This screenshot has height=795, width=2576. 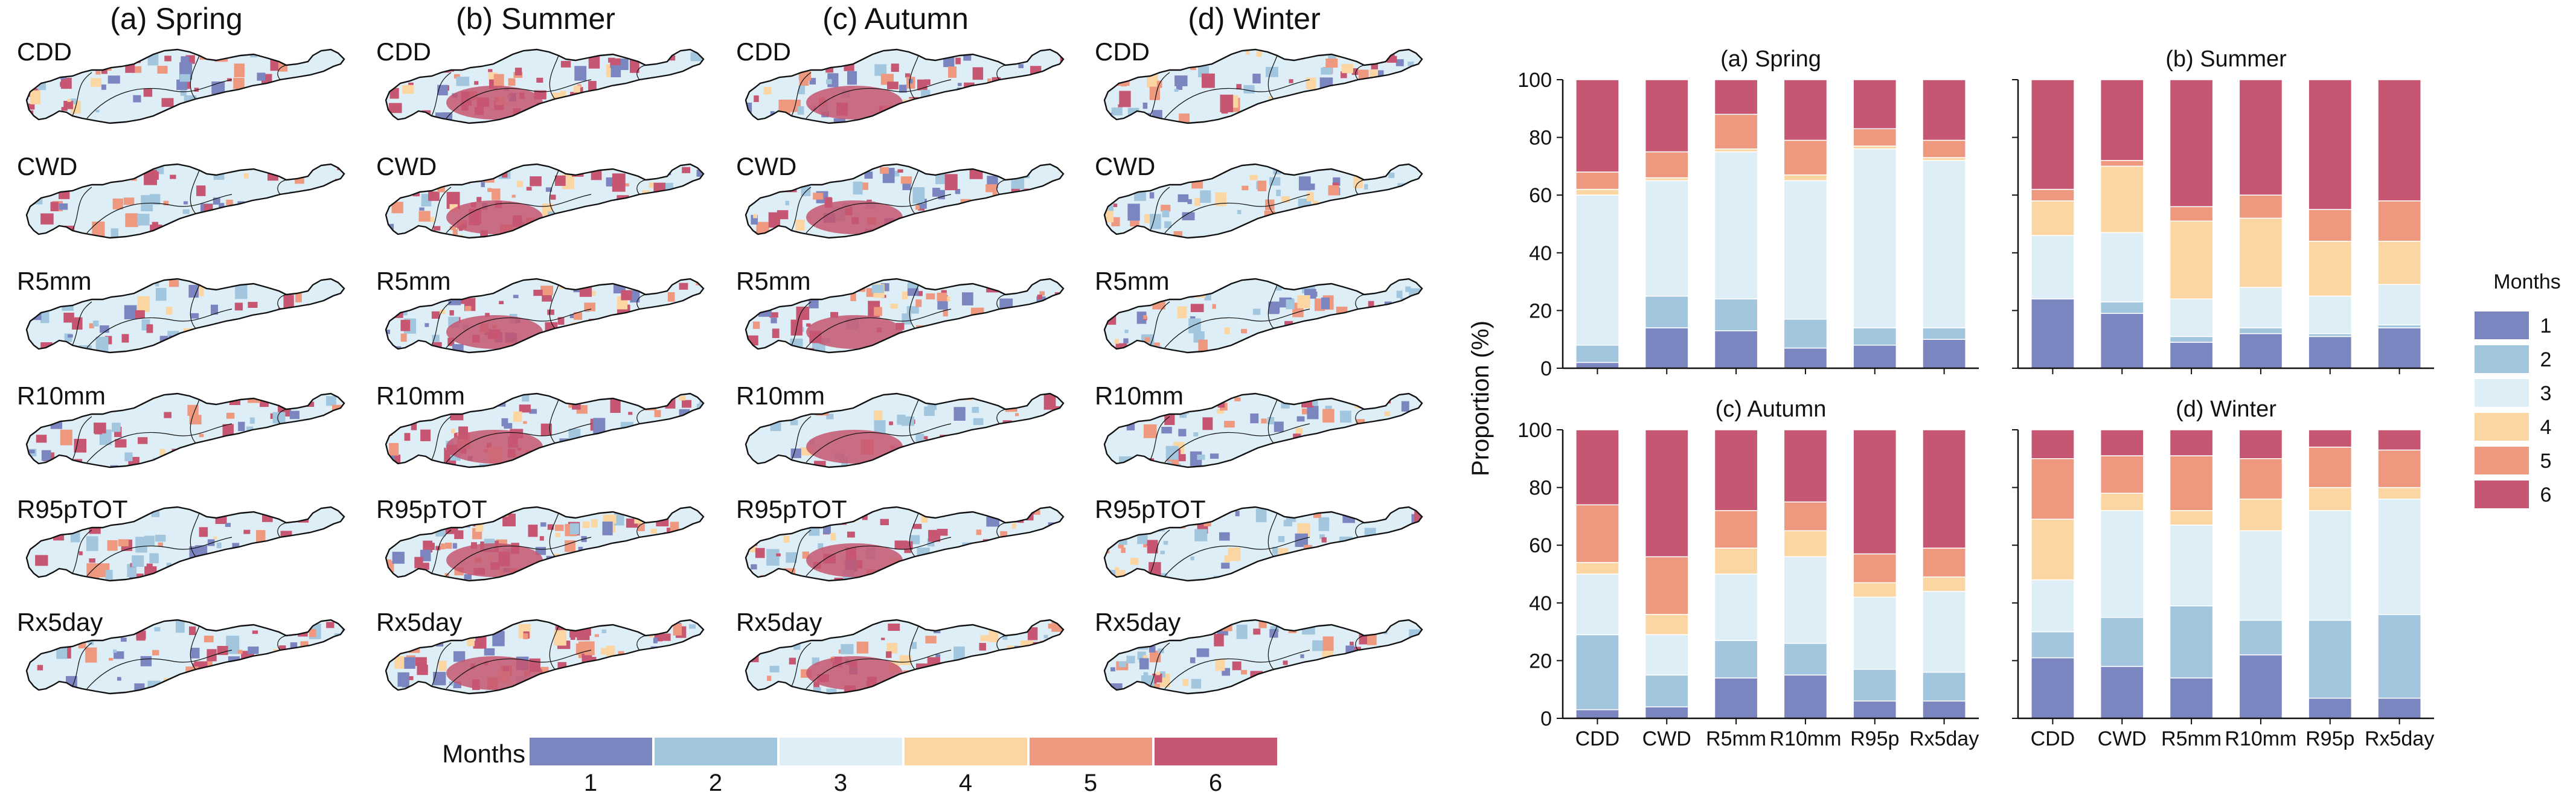 I want to click on panel-title: (a) Spring, so click(x=1770, y=59).